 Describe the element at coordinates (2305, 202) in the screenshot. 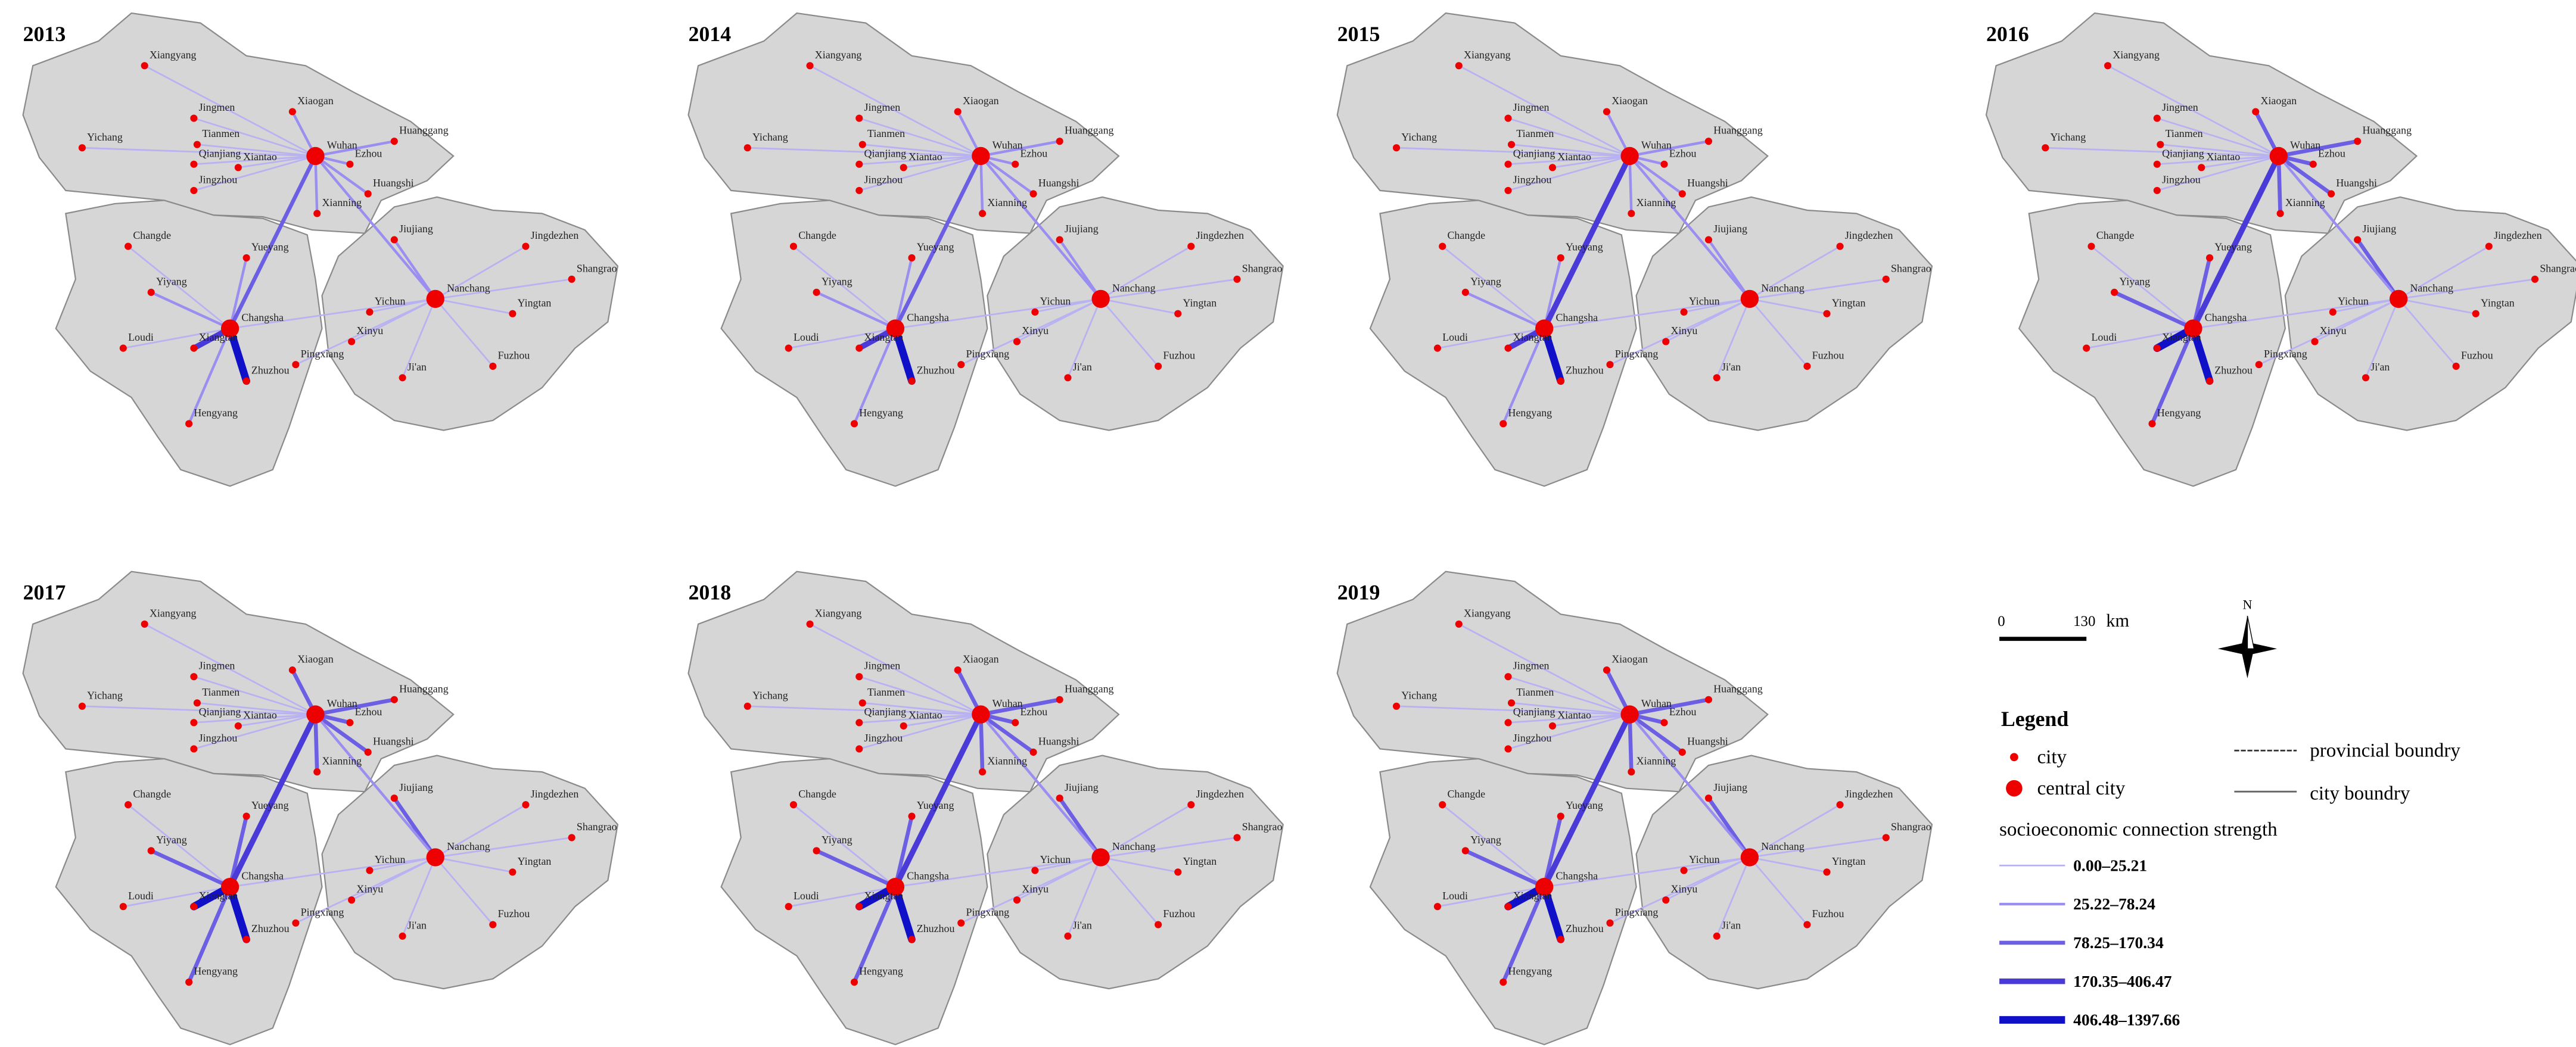

I see `city-label: Xianning` at that location.